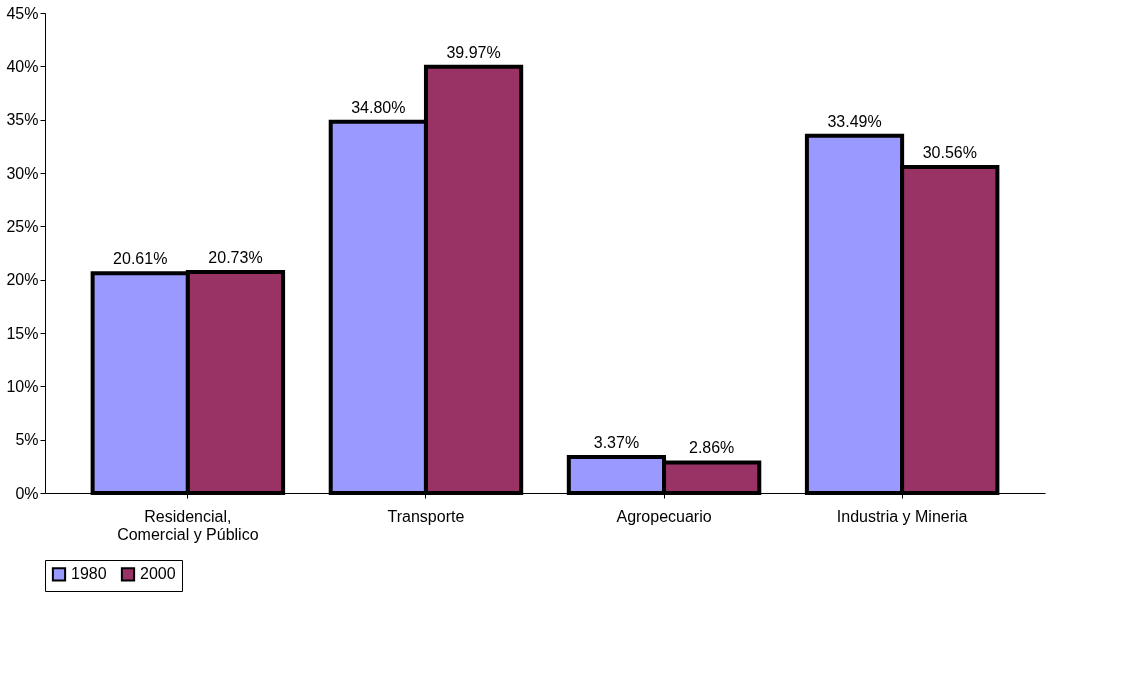 Image resolution: width=1138 pixels, height=681 pixels. I want to click on y-tick-label: 5%, so click(27, 440).